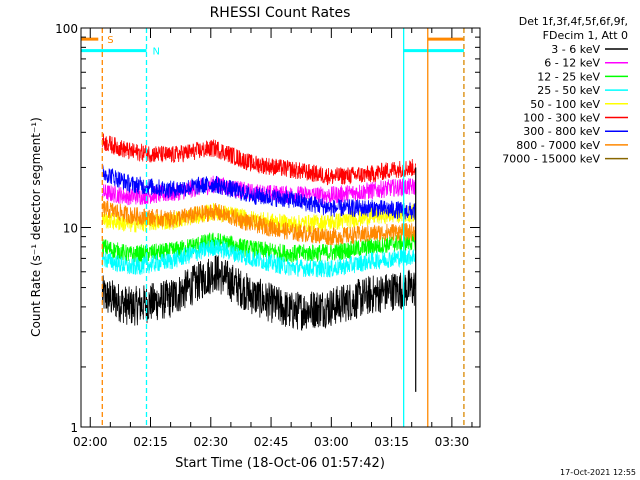 Image resolution: width=640 pixels, height=480 pixels. Describe the element at coordinates (551, 159) in the screenshot. I see `legend-label-8: 7000 - 15000 keV` at that location.